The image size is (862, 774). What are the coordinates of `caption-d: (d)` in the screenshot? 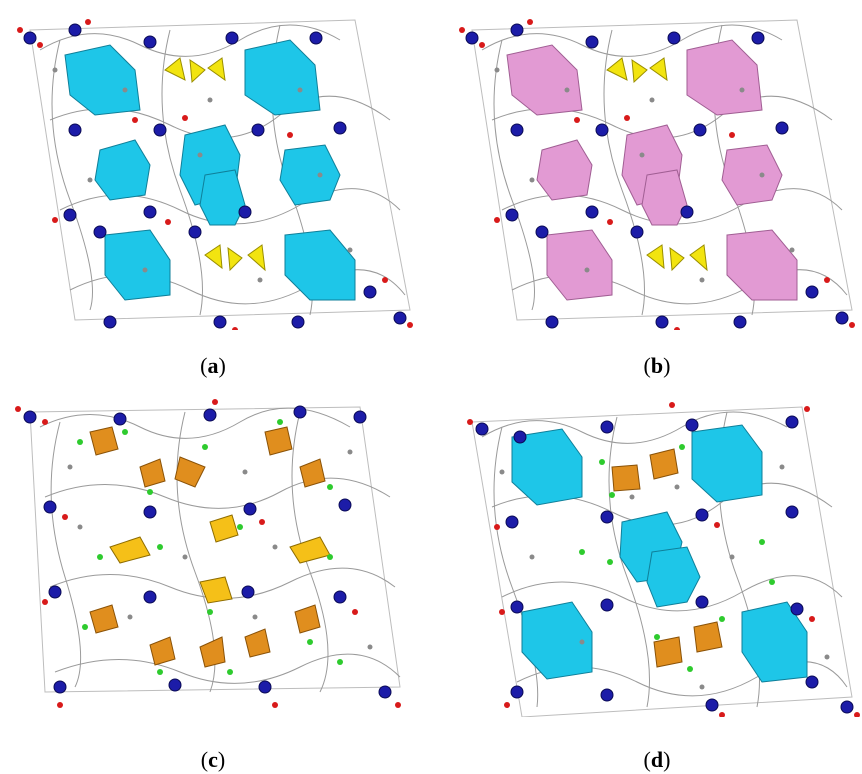 It's located at (657, 759).